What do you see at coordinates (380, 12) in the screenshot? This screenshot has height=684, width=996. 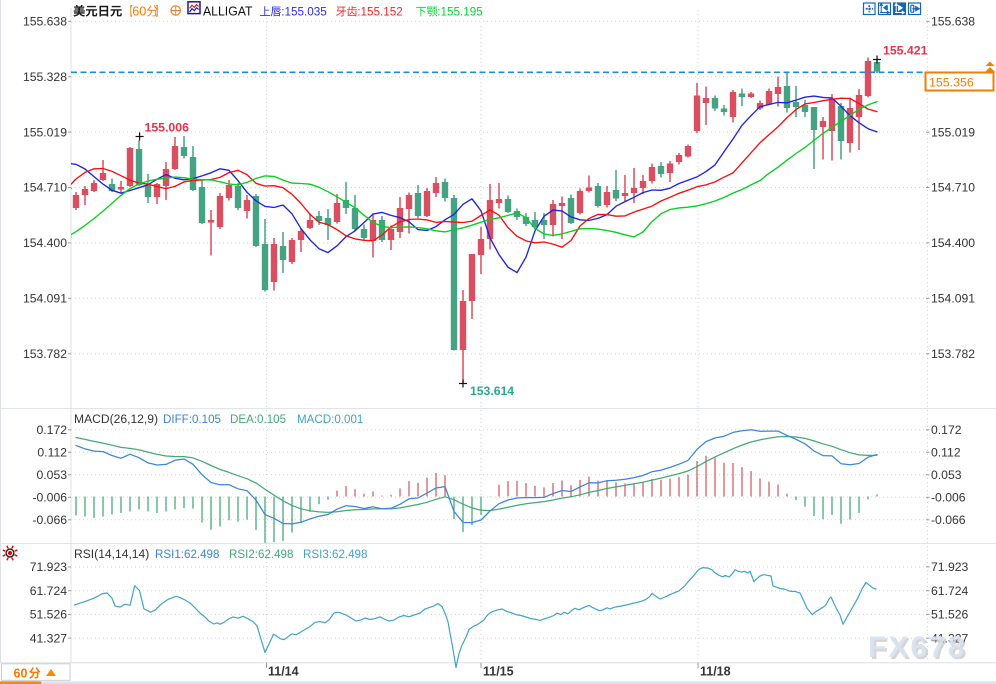 I see `svg-text: :155.152` at bounding box center [380, 12].